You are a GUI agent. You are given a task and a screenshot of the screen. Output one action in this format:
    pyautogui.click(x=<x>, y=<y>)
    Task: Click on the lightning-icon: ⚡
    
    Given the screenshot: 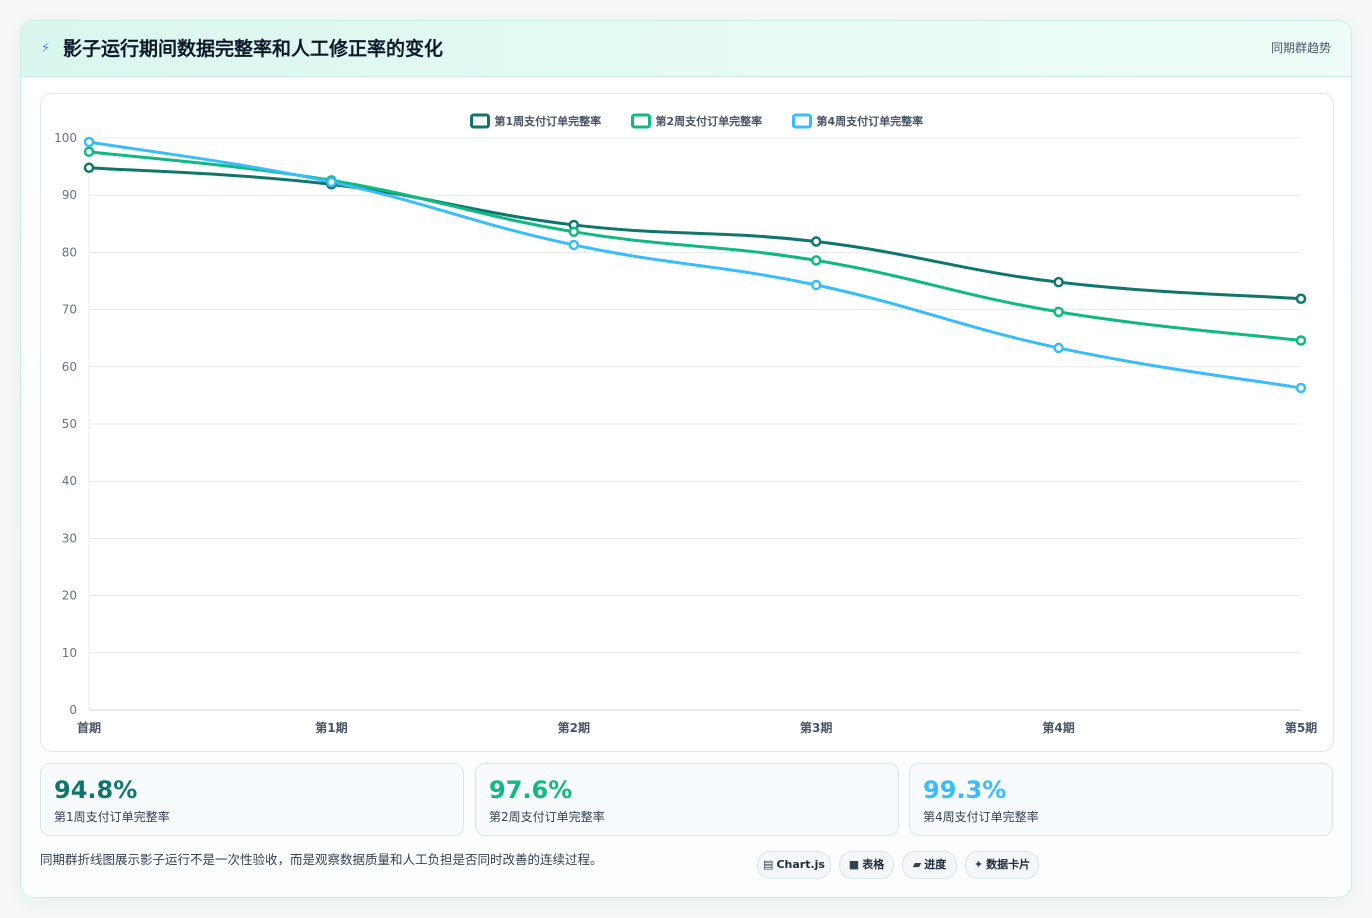 What is the action you would take?
    pyautogui.click(x=46, y=48)
    